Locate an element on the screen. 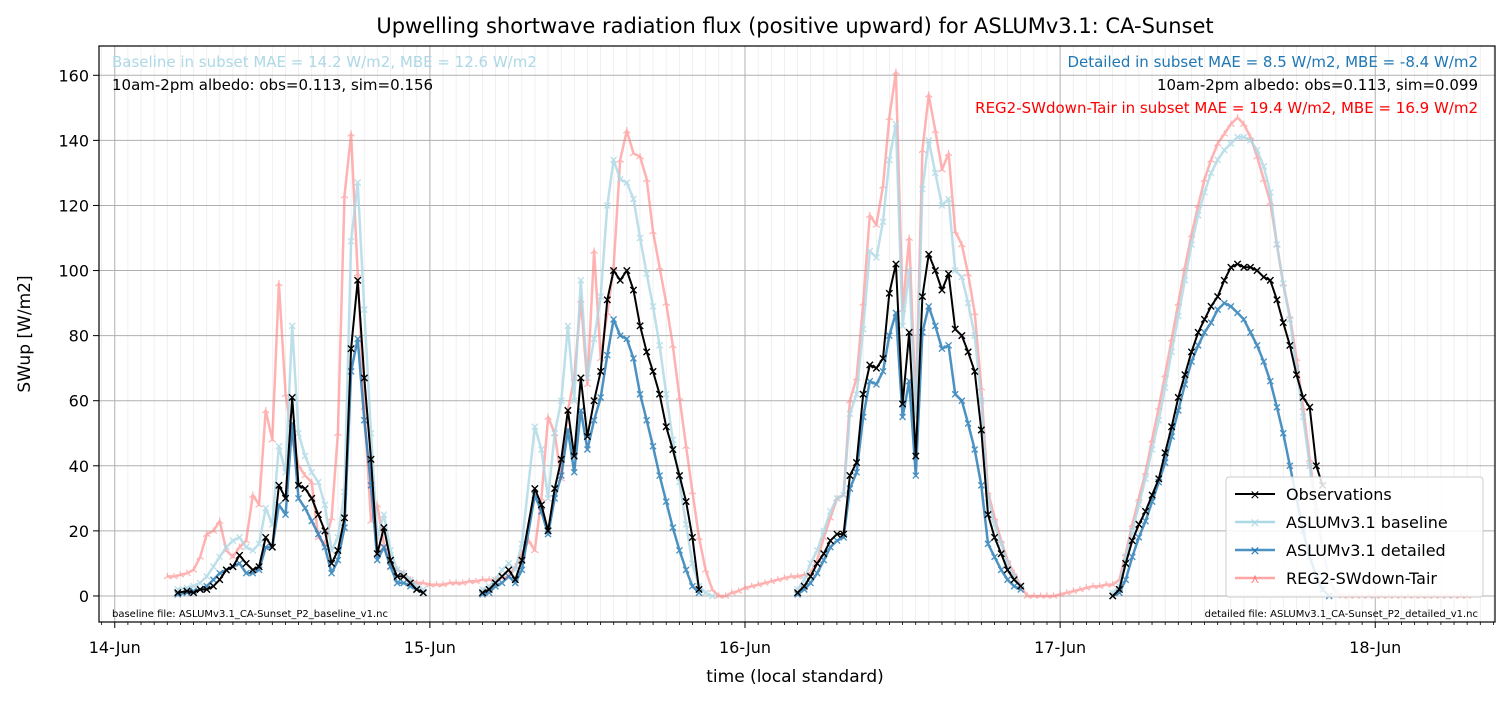  legend-box is located at coordinates (1354, 537).